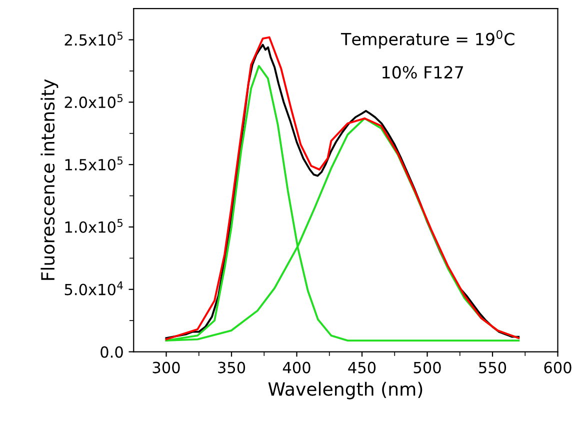  Describe the element at coordinates (558, 368) in the screenshot. I see `x-tick-label: 600` at that location.